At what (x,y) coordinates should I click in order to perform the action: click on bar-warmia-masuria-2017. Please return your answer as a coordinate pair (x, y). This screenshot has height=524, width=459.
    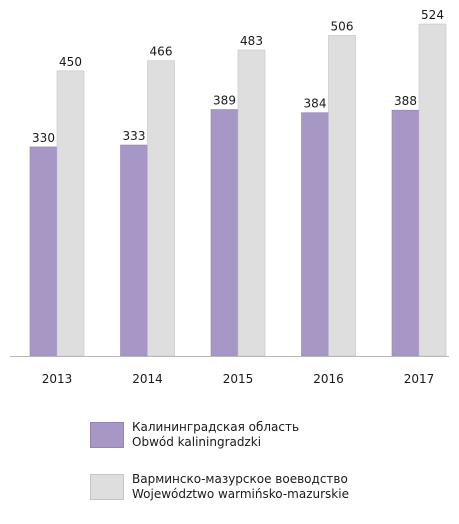
    Looking at the image, I should click on (432, 190).